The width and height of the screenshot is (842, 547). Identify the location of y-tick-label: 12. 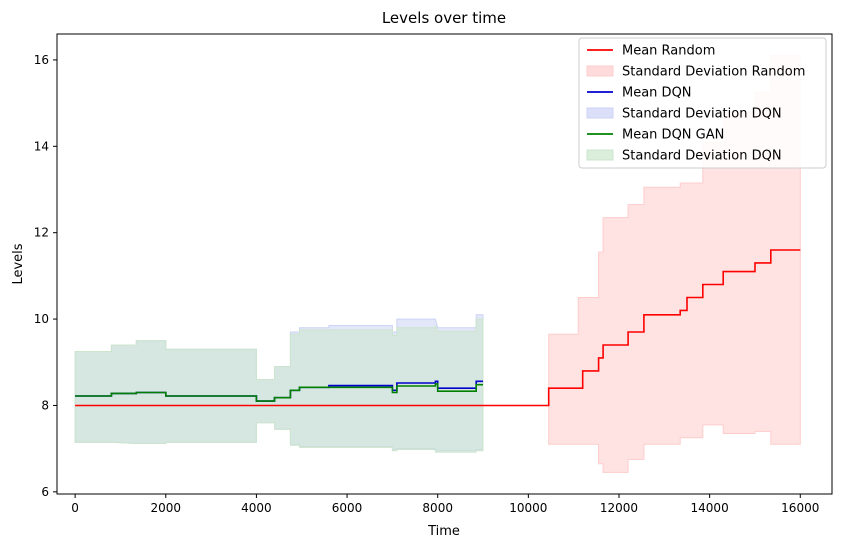
(41, 233).